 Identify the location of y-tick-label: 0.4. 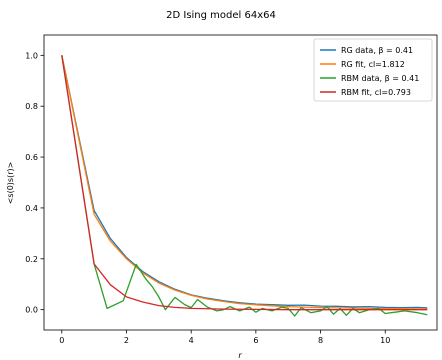
(31, 208).